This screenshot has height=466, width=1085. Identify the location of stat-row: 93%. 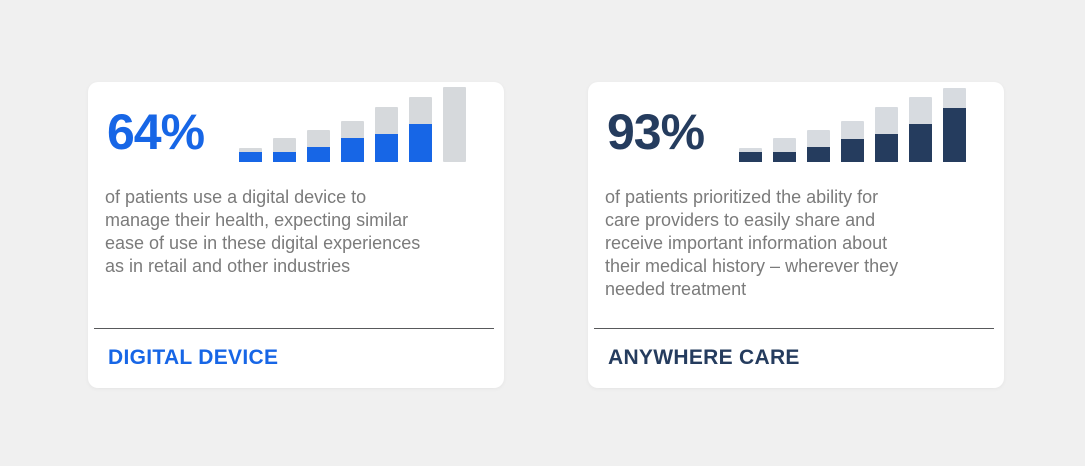
(786, 124).